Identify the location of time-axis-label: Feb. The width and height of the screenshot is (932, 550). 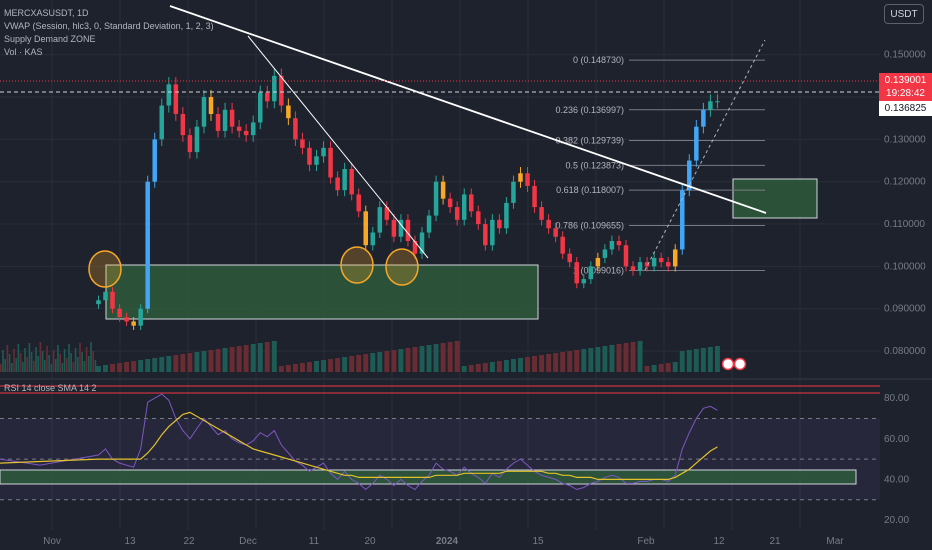
(646, 541).